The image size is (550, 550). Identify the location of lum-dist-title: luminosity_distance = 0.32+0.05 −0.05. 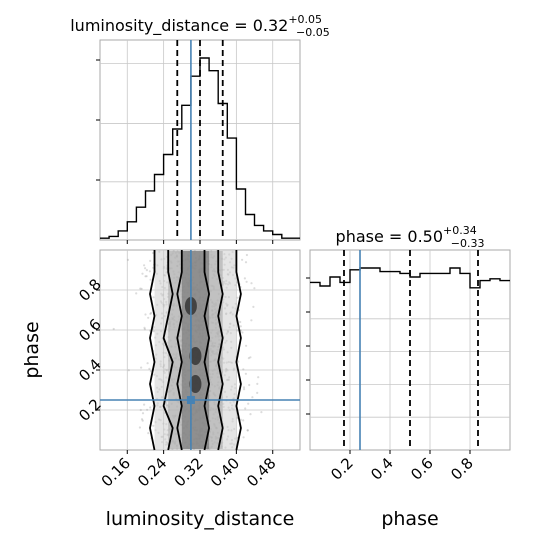
(200, 26).